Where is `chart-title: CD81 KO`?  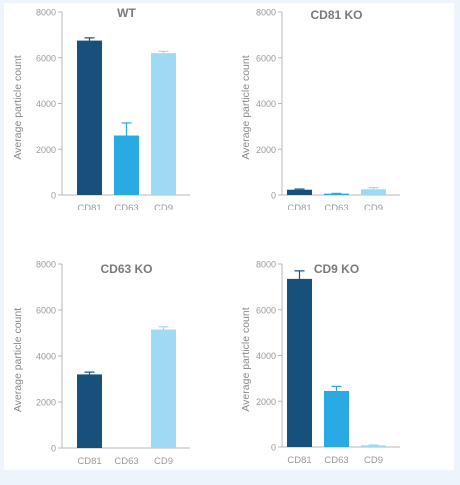 chart-title: CD81 KO is located at coordinates (336, 15).